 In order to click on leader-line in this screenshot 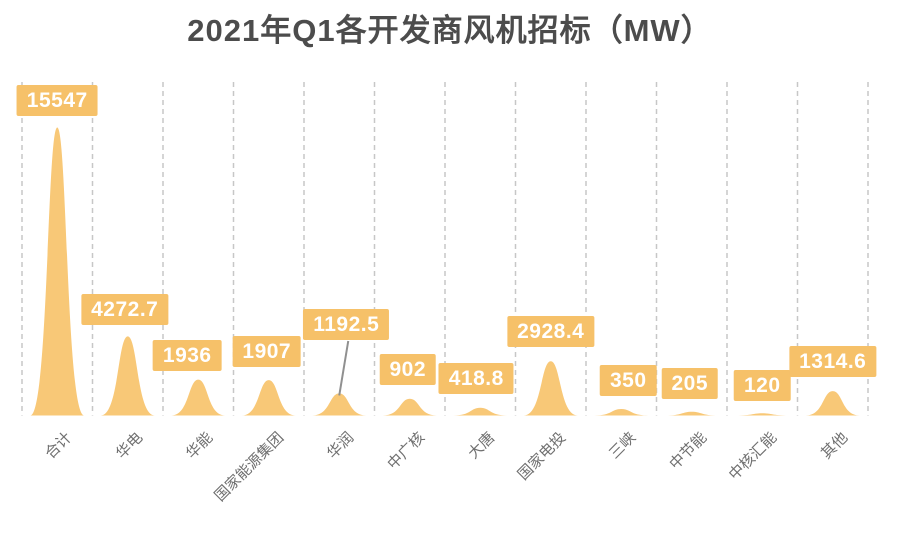, I will do `click(344, 368)`.